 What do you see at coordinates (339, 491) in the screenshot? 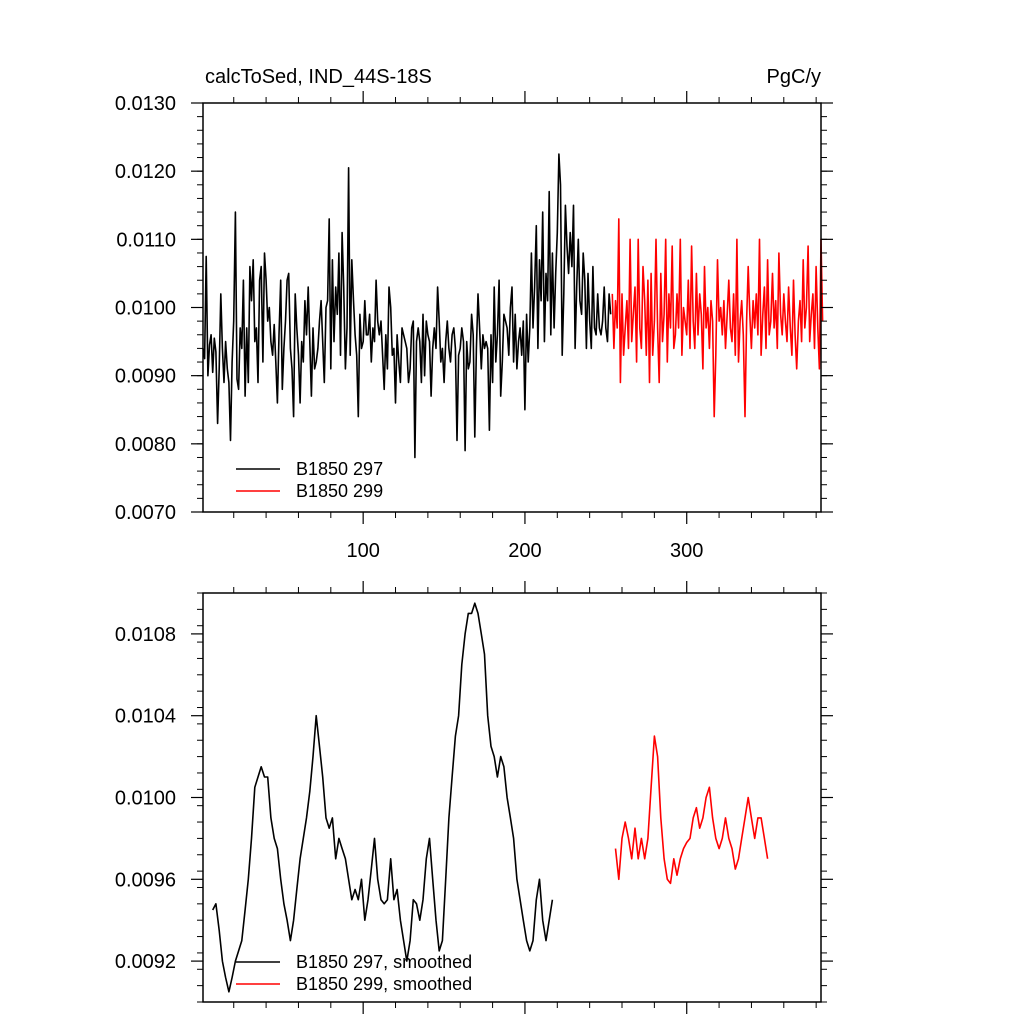
I see `legend-label: B1850 299` at bounding box center [339, 491].